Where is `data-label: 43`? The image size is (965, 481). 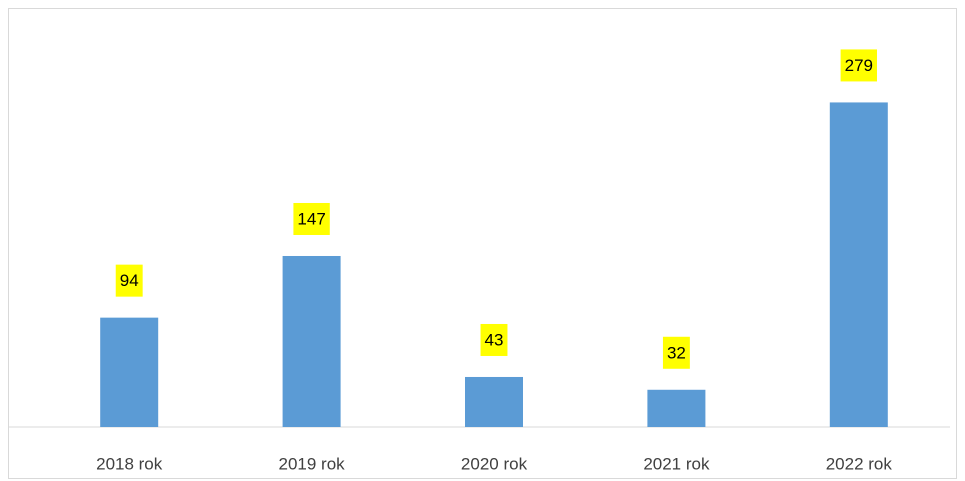
data-label: 43 is located at coordinates (494, 339).